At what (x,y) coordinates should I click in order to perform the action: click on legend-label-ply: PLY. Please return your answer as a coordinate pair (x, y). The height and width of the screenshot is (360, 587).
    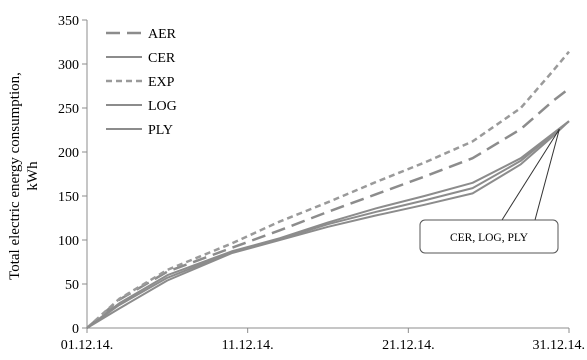
    Looking at the image, I should click on (160, 130).